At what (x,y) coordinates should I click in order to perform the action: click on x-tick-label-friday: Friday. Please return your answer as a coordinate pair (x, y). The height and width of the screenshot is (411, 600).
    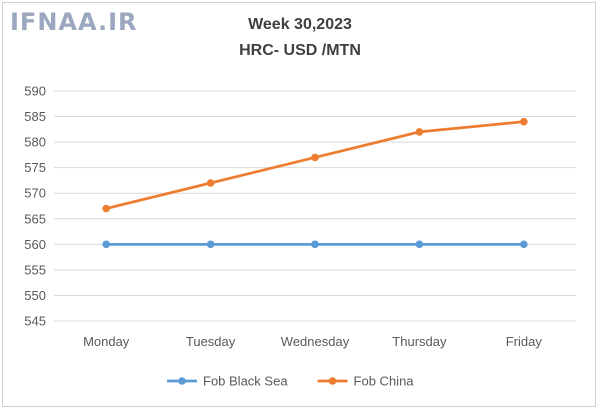
    Looking at the image, I should click on (524, 341).